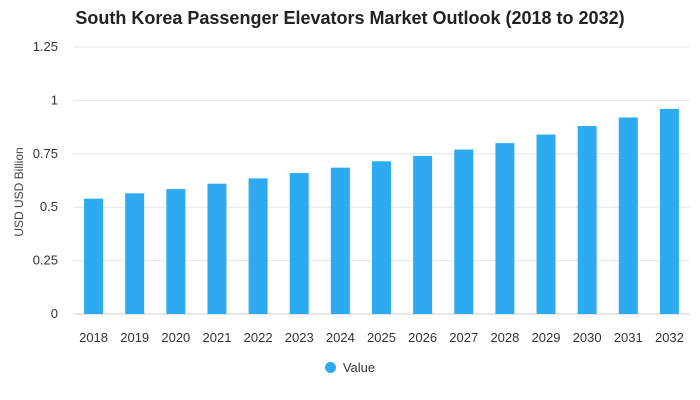 This screenshot has height=400, width=700. I want to click on bar-2030, so click(587, 220).